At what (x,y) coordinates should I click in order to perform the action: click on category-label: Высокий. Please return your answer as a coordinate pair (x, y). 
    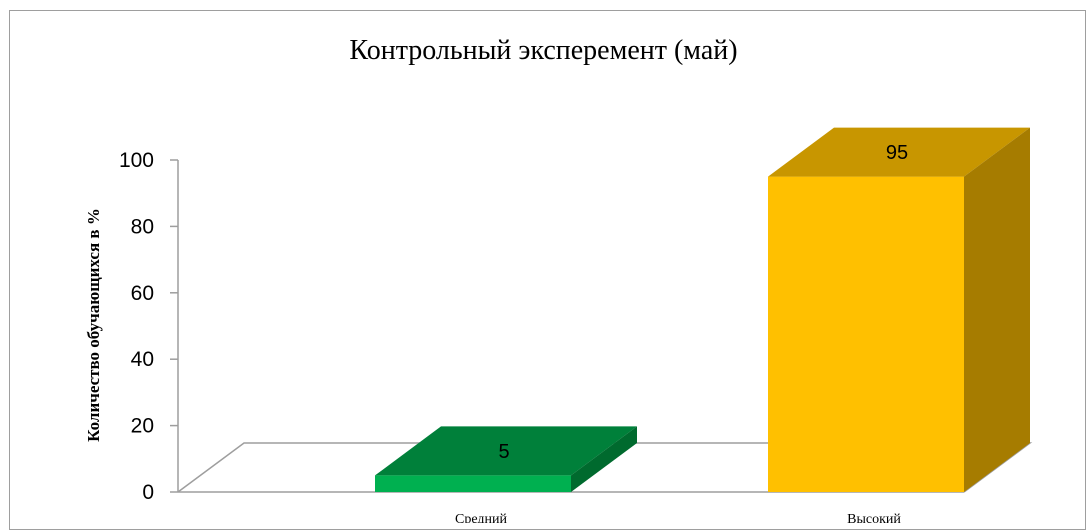
    Looking at the image, I should click on (874, 517).